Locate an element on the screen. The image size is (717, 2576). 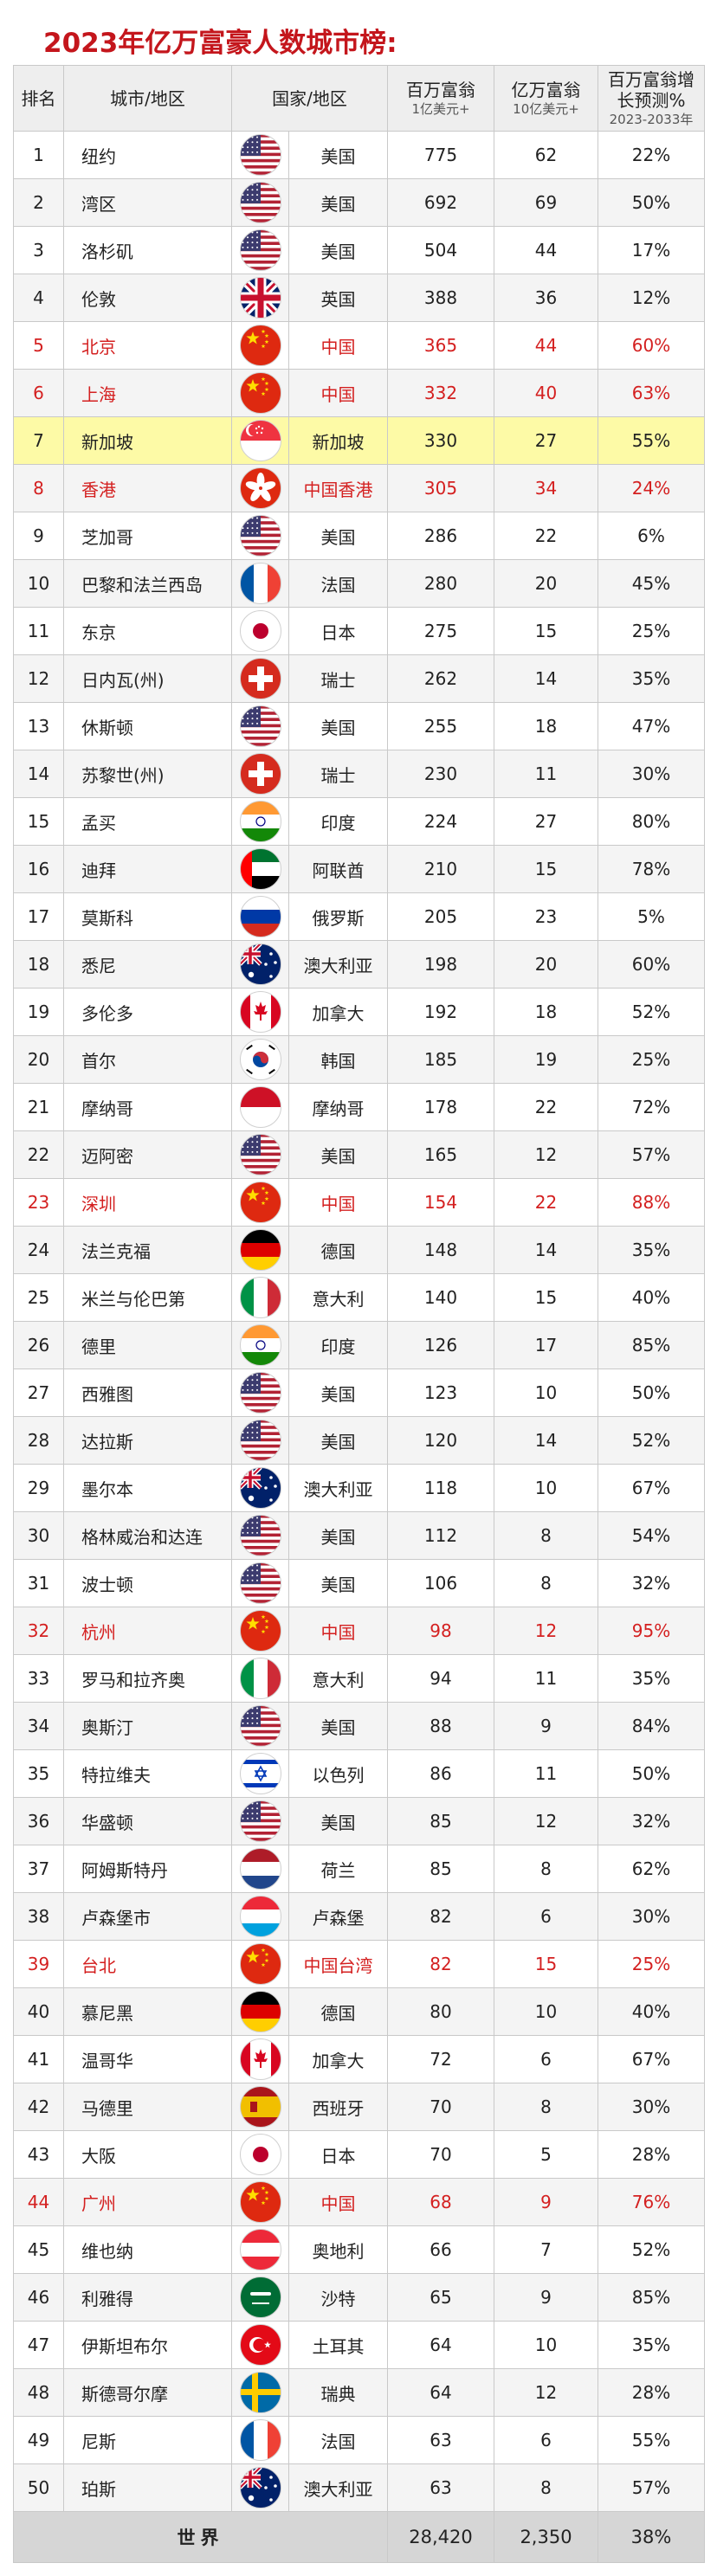
table-row: 18 悉尼 澳大利亚 198 20 60% is located at coordinates (359, 965).